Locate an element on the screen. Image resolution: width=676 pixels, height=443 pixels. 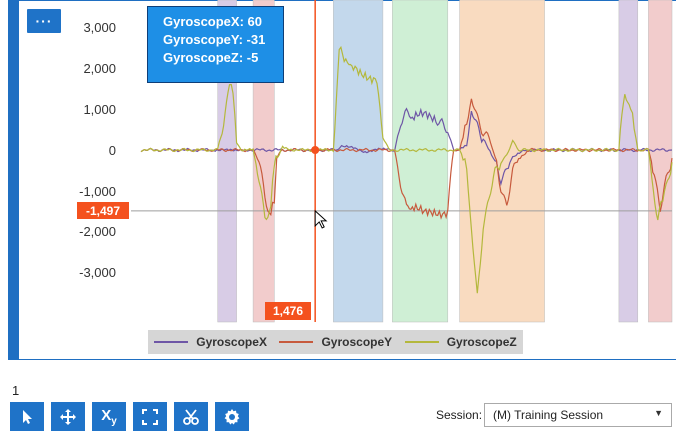
crosshair-y-value: -1,497 is located at coordinates (103, 210).